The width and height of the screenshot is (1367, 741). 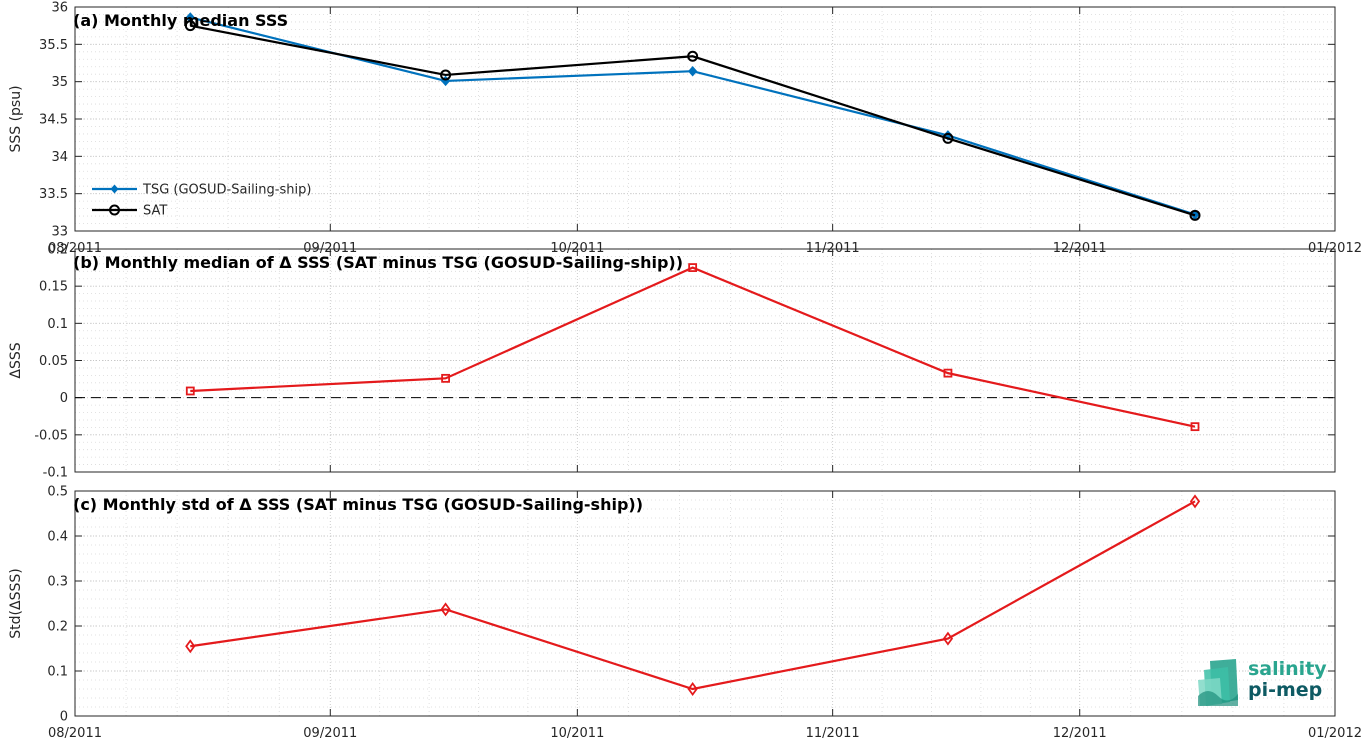 I want to click on y-tick-label: 34.5, so click(x=53, y=120).